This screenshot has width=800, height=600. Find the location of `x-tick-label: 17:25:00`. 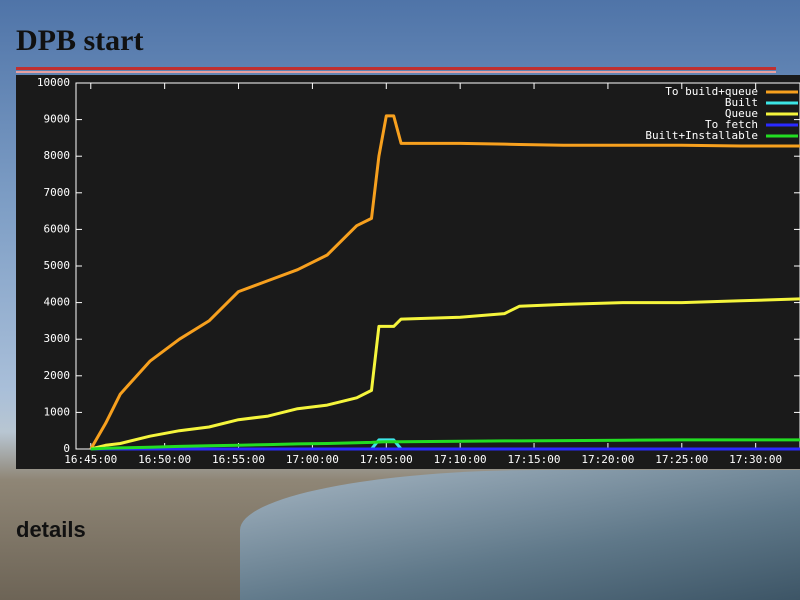

x-tick-label: 17:25:00 is located at coordinates (681, 459).